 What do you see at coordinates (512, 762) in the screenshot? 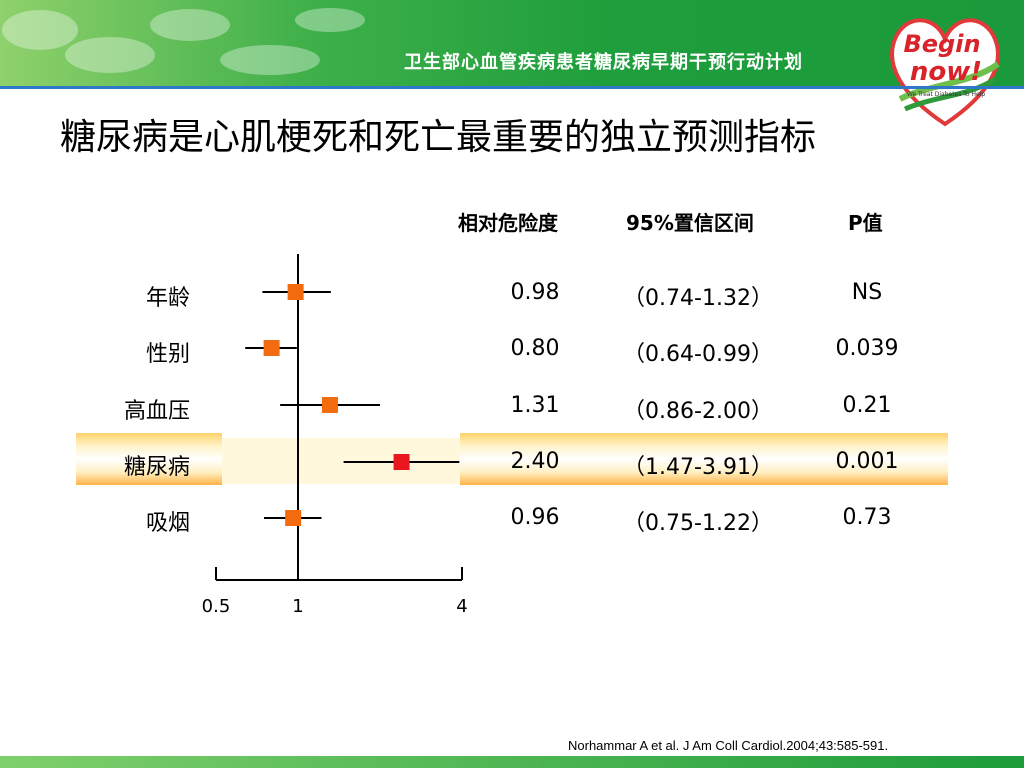
I see `footer-bar` at bounding box center [512, 762].